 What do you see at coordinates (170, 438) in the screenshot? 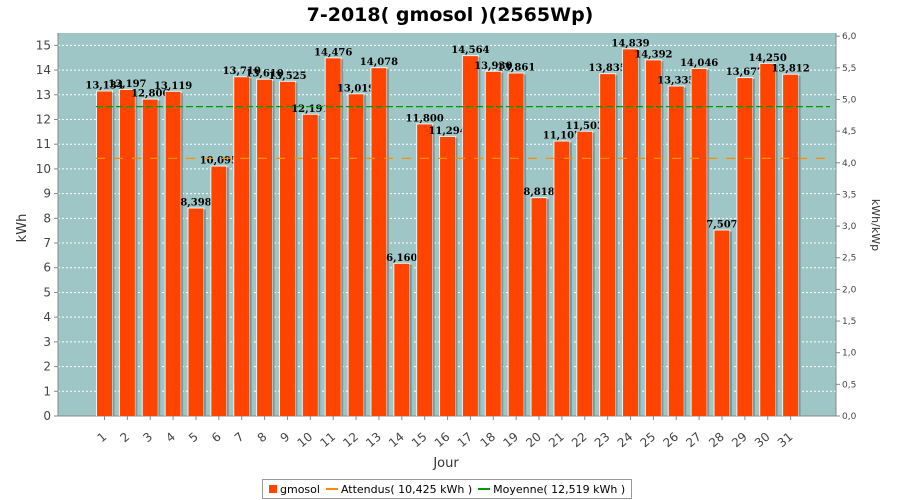
I see `x-tick-label: 4` at bounding box center [170, 438].